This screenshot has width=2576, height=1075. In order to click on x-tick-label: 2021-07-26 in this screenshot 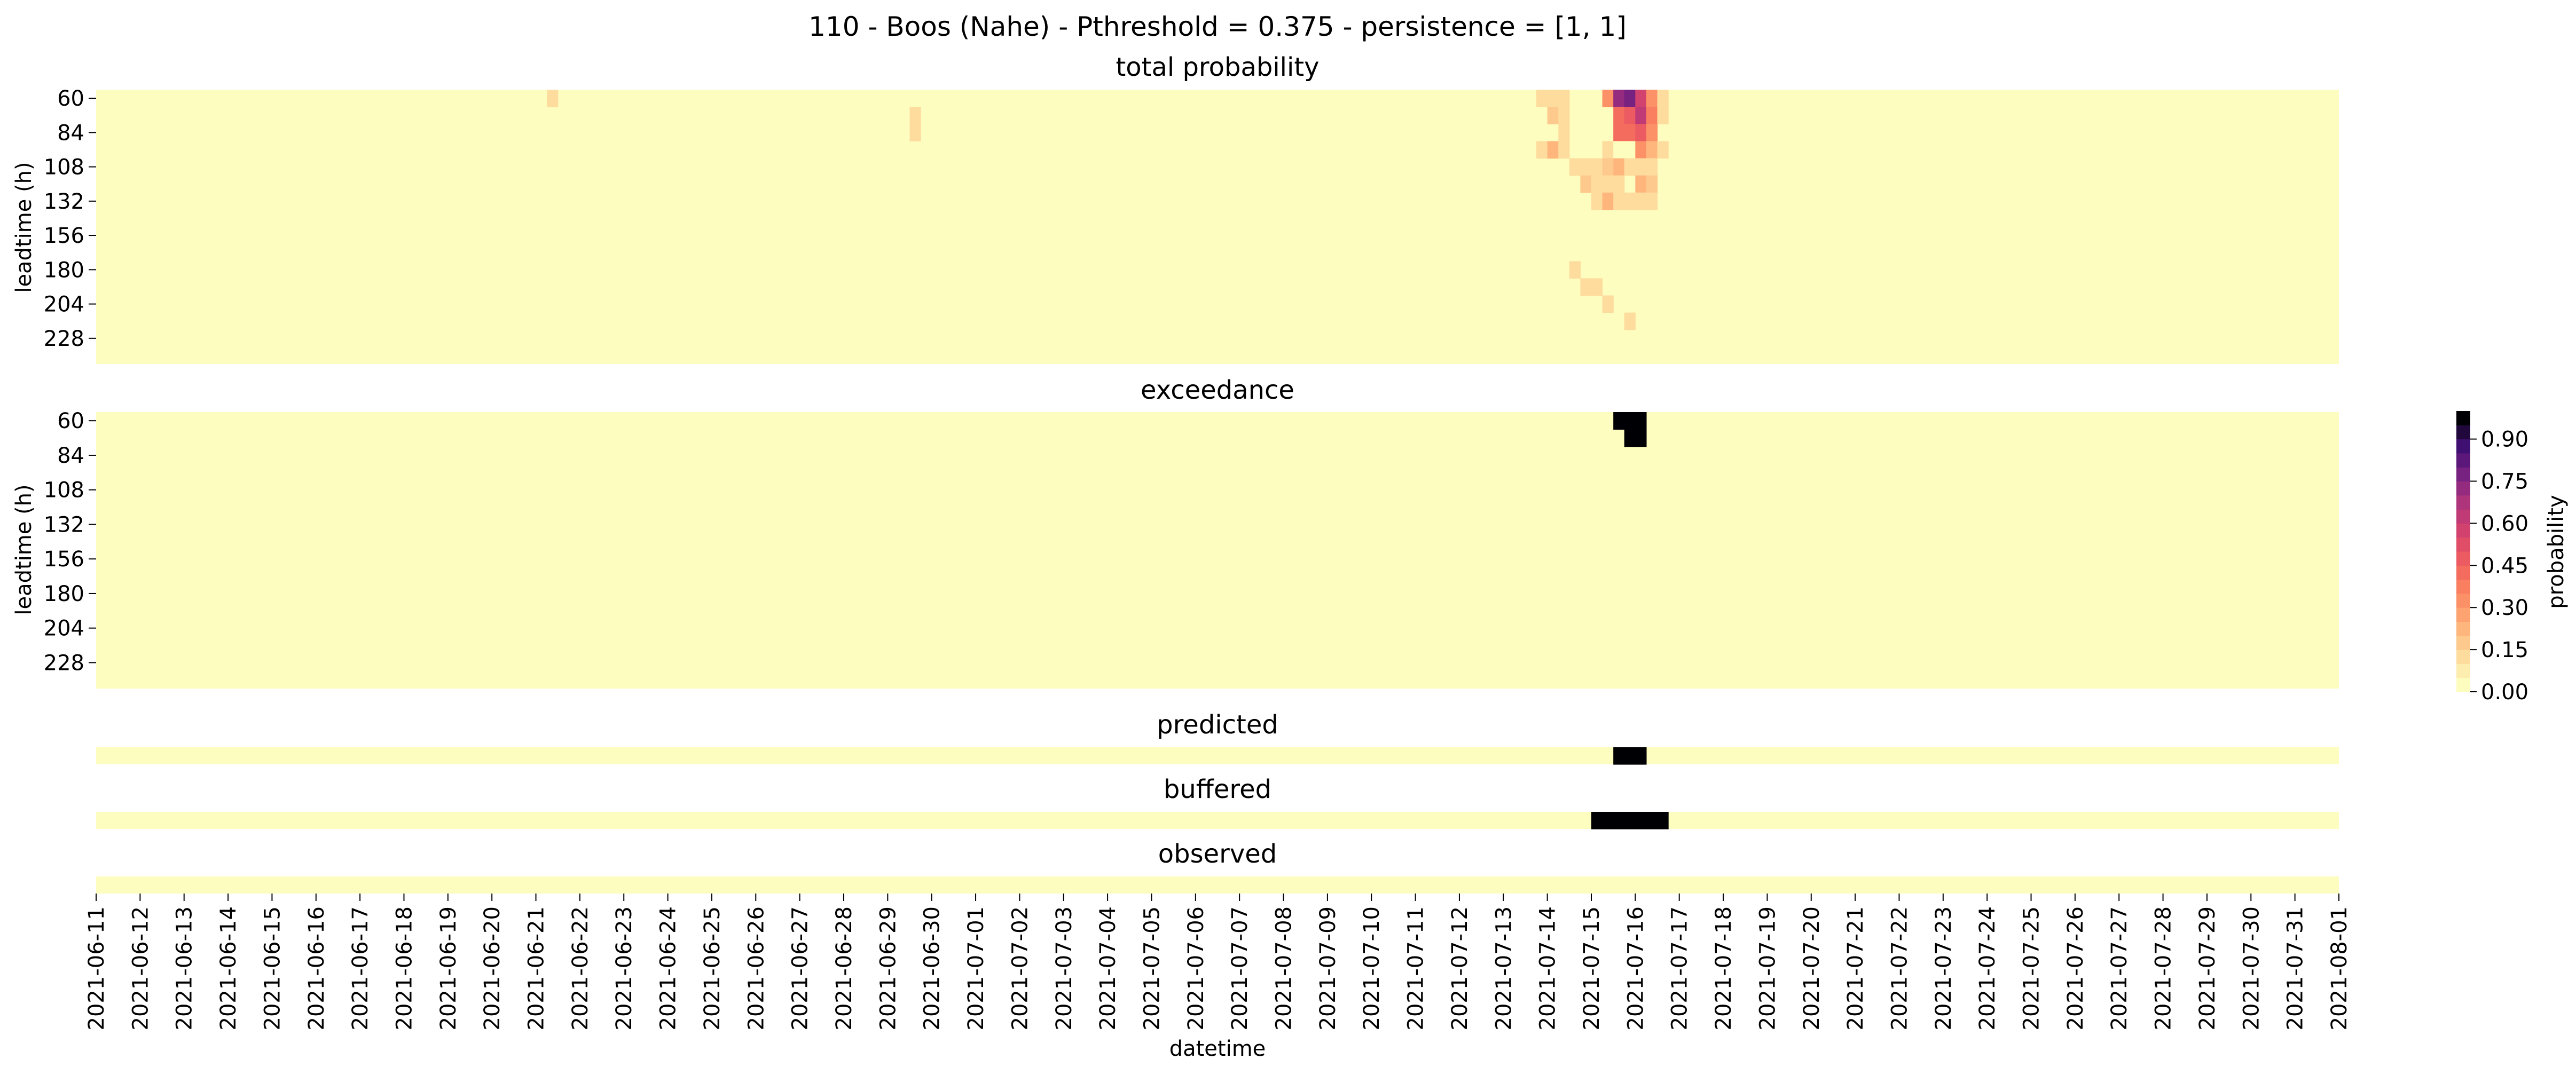, I will do `click(2075, 968)`.